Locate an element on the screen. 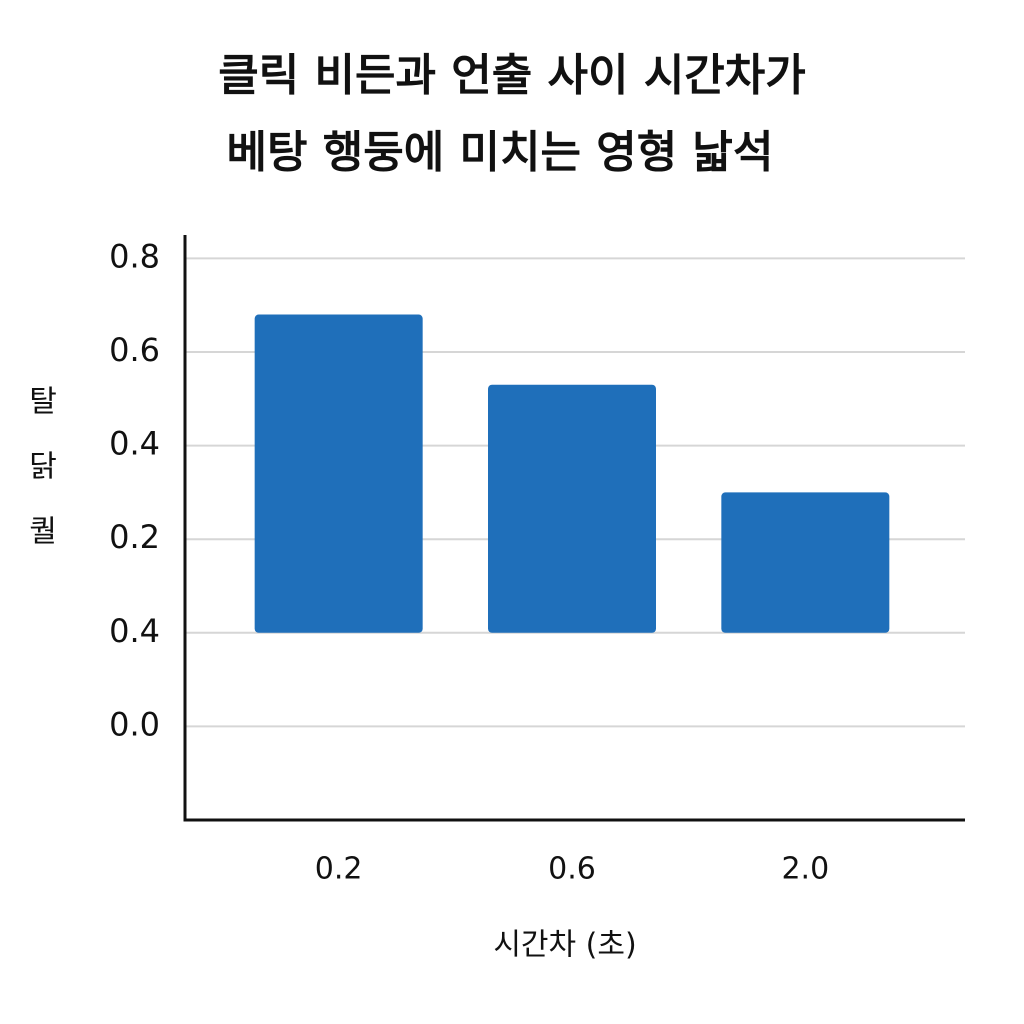  x-tick-label: 2.0 is located at coordinates (805, 869).